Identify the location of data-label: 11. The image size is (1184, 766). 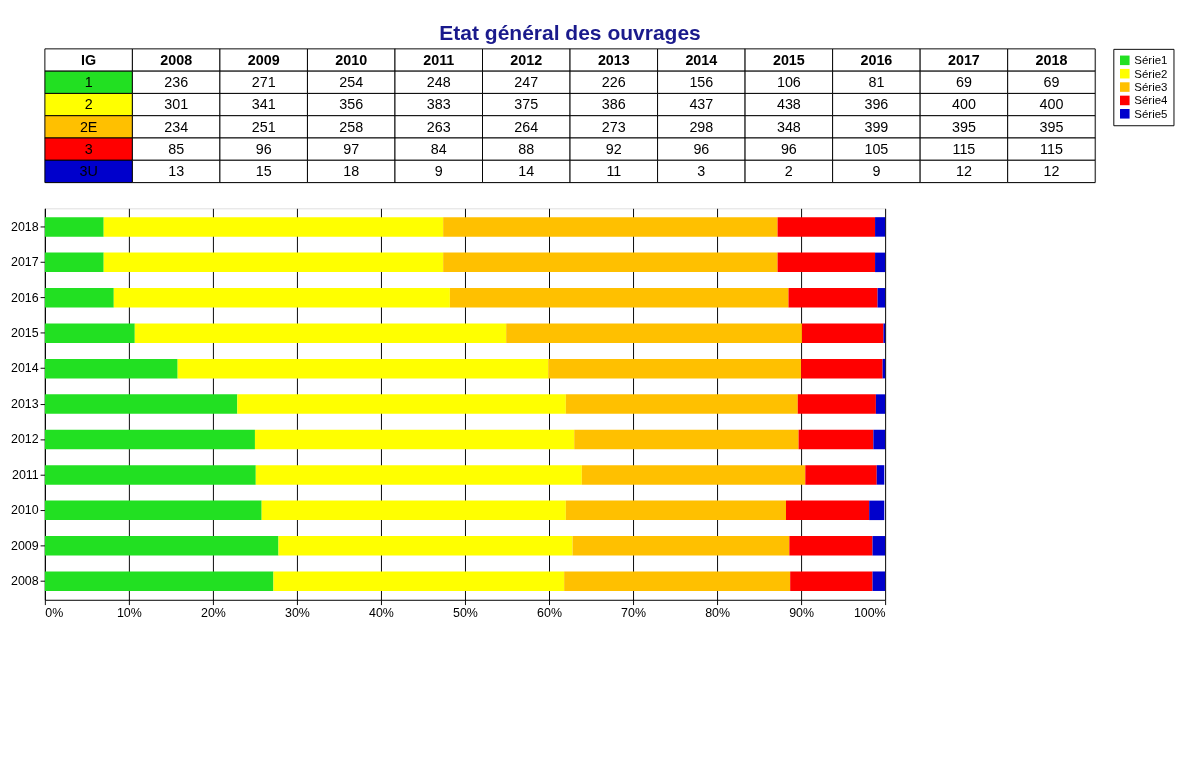
(614, 171).